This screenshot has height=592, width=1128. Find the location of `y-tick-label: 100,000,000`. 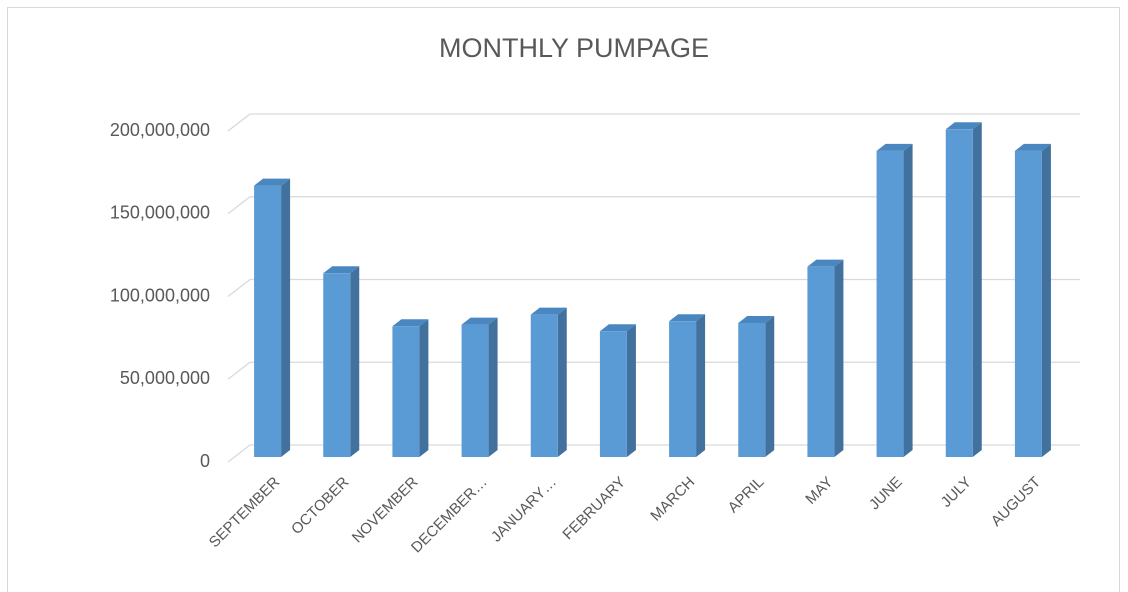

y-tick-label: 100,000,000 is located at coordinates (160, 295).